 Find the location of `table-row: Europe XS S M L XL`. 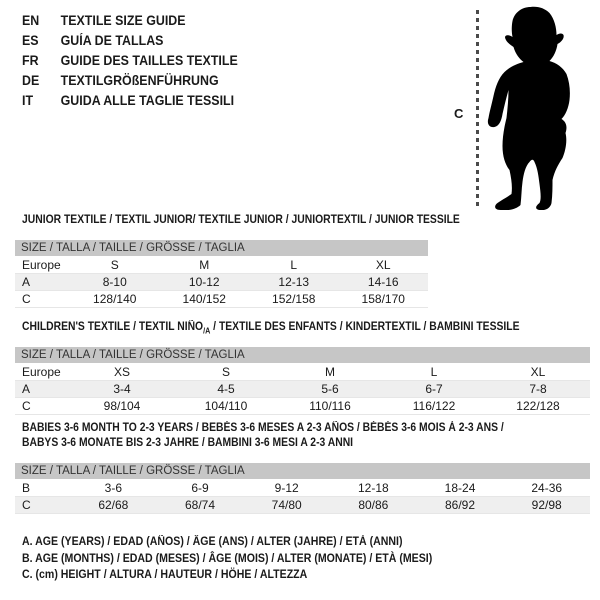

table-row: Europe XS S M L XL is located at coordinates (302, 372).